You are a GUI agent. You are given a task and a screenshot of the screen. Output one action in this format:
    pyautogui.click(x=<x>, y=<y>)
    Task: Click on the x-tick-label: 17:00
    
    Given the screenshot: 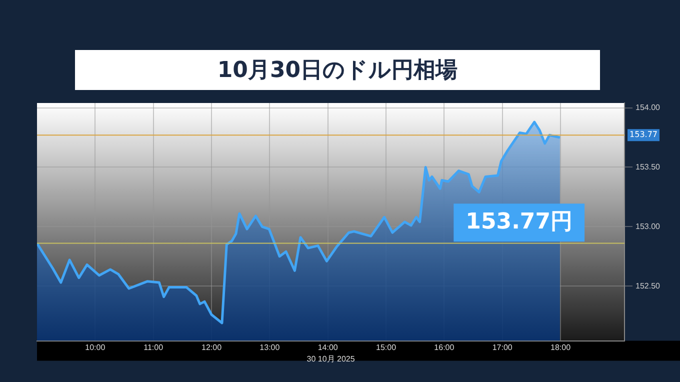 What is the action you would take?
    pyautogui.click(x=502, y=347)
    